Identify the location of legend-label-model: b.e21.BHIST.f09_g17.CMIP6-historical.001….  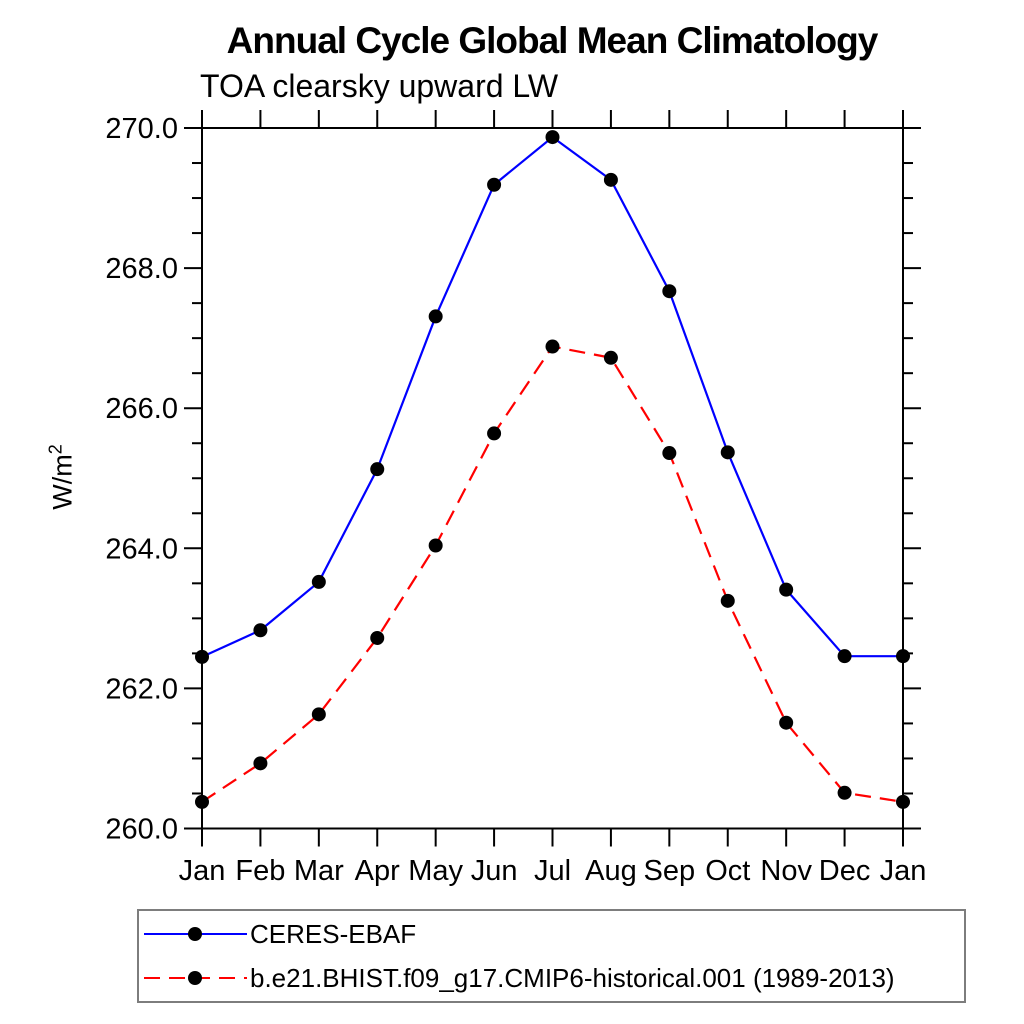
(572, 977).